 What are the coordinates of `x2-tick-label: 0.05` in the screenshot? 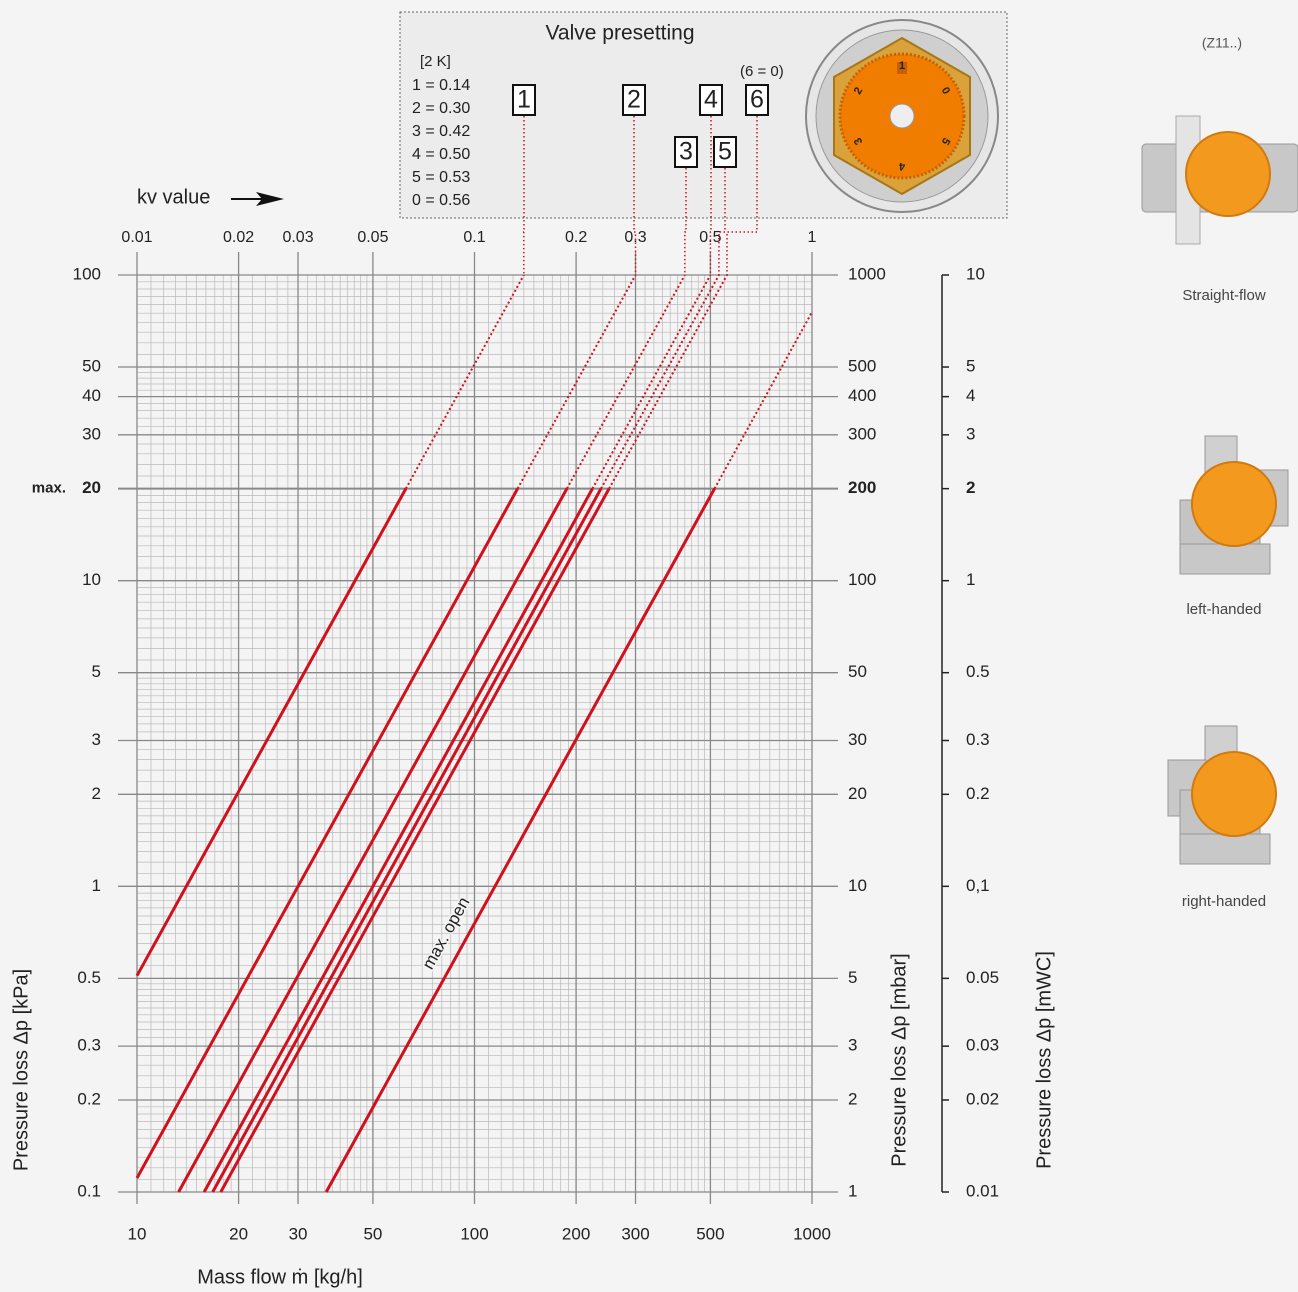 It's located at (372, 237).